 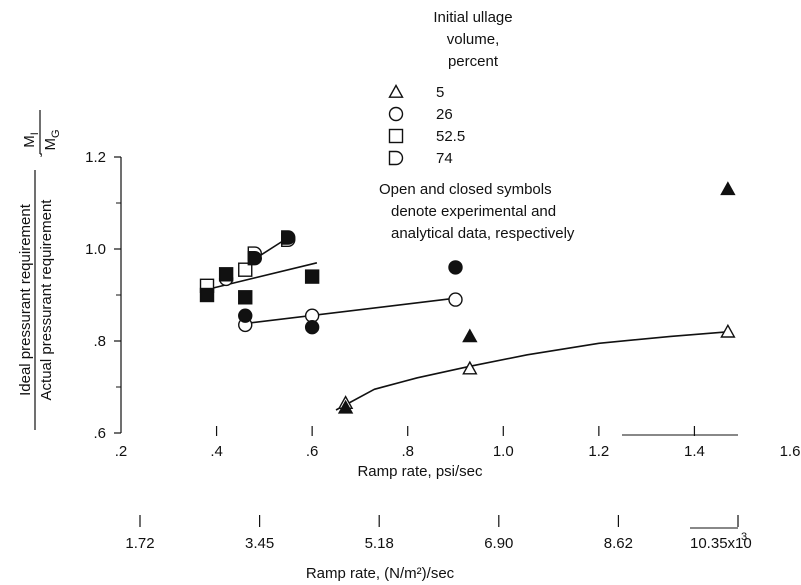 What do you see at coordinates (473, 61) in the screenshot?
I see `legend-title-line: percent` at bounding box center [473, 61].